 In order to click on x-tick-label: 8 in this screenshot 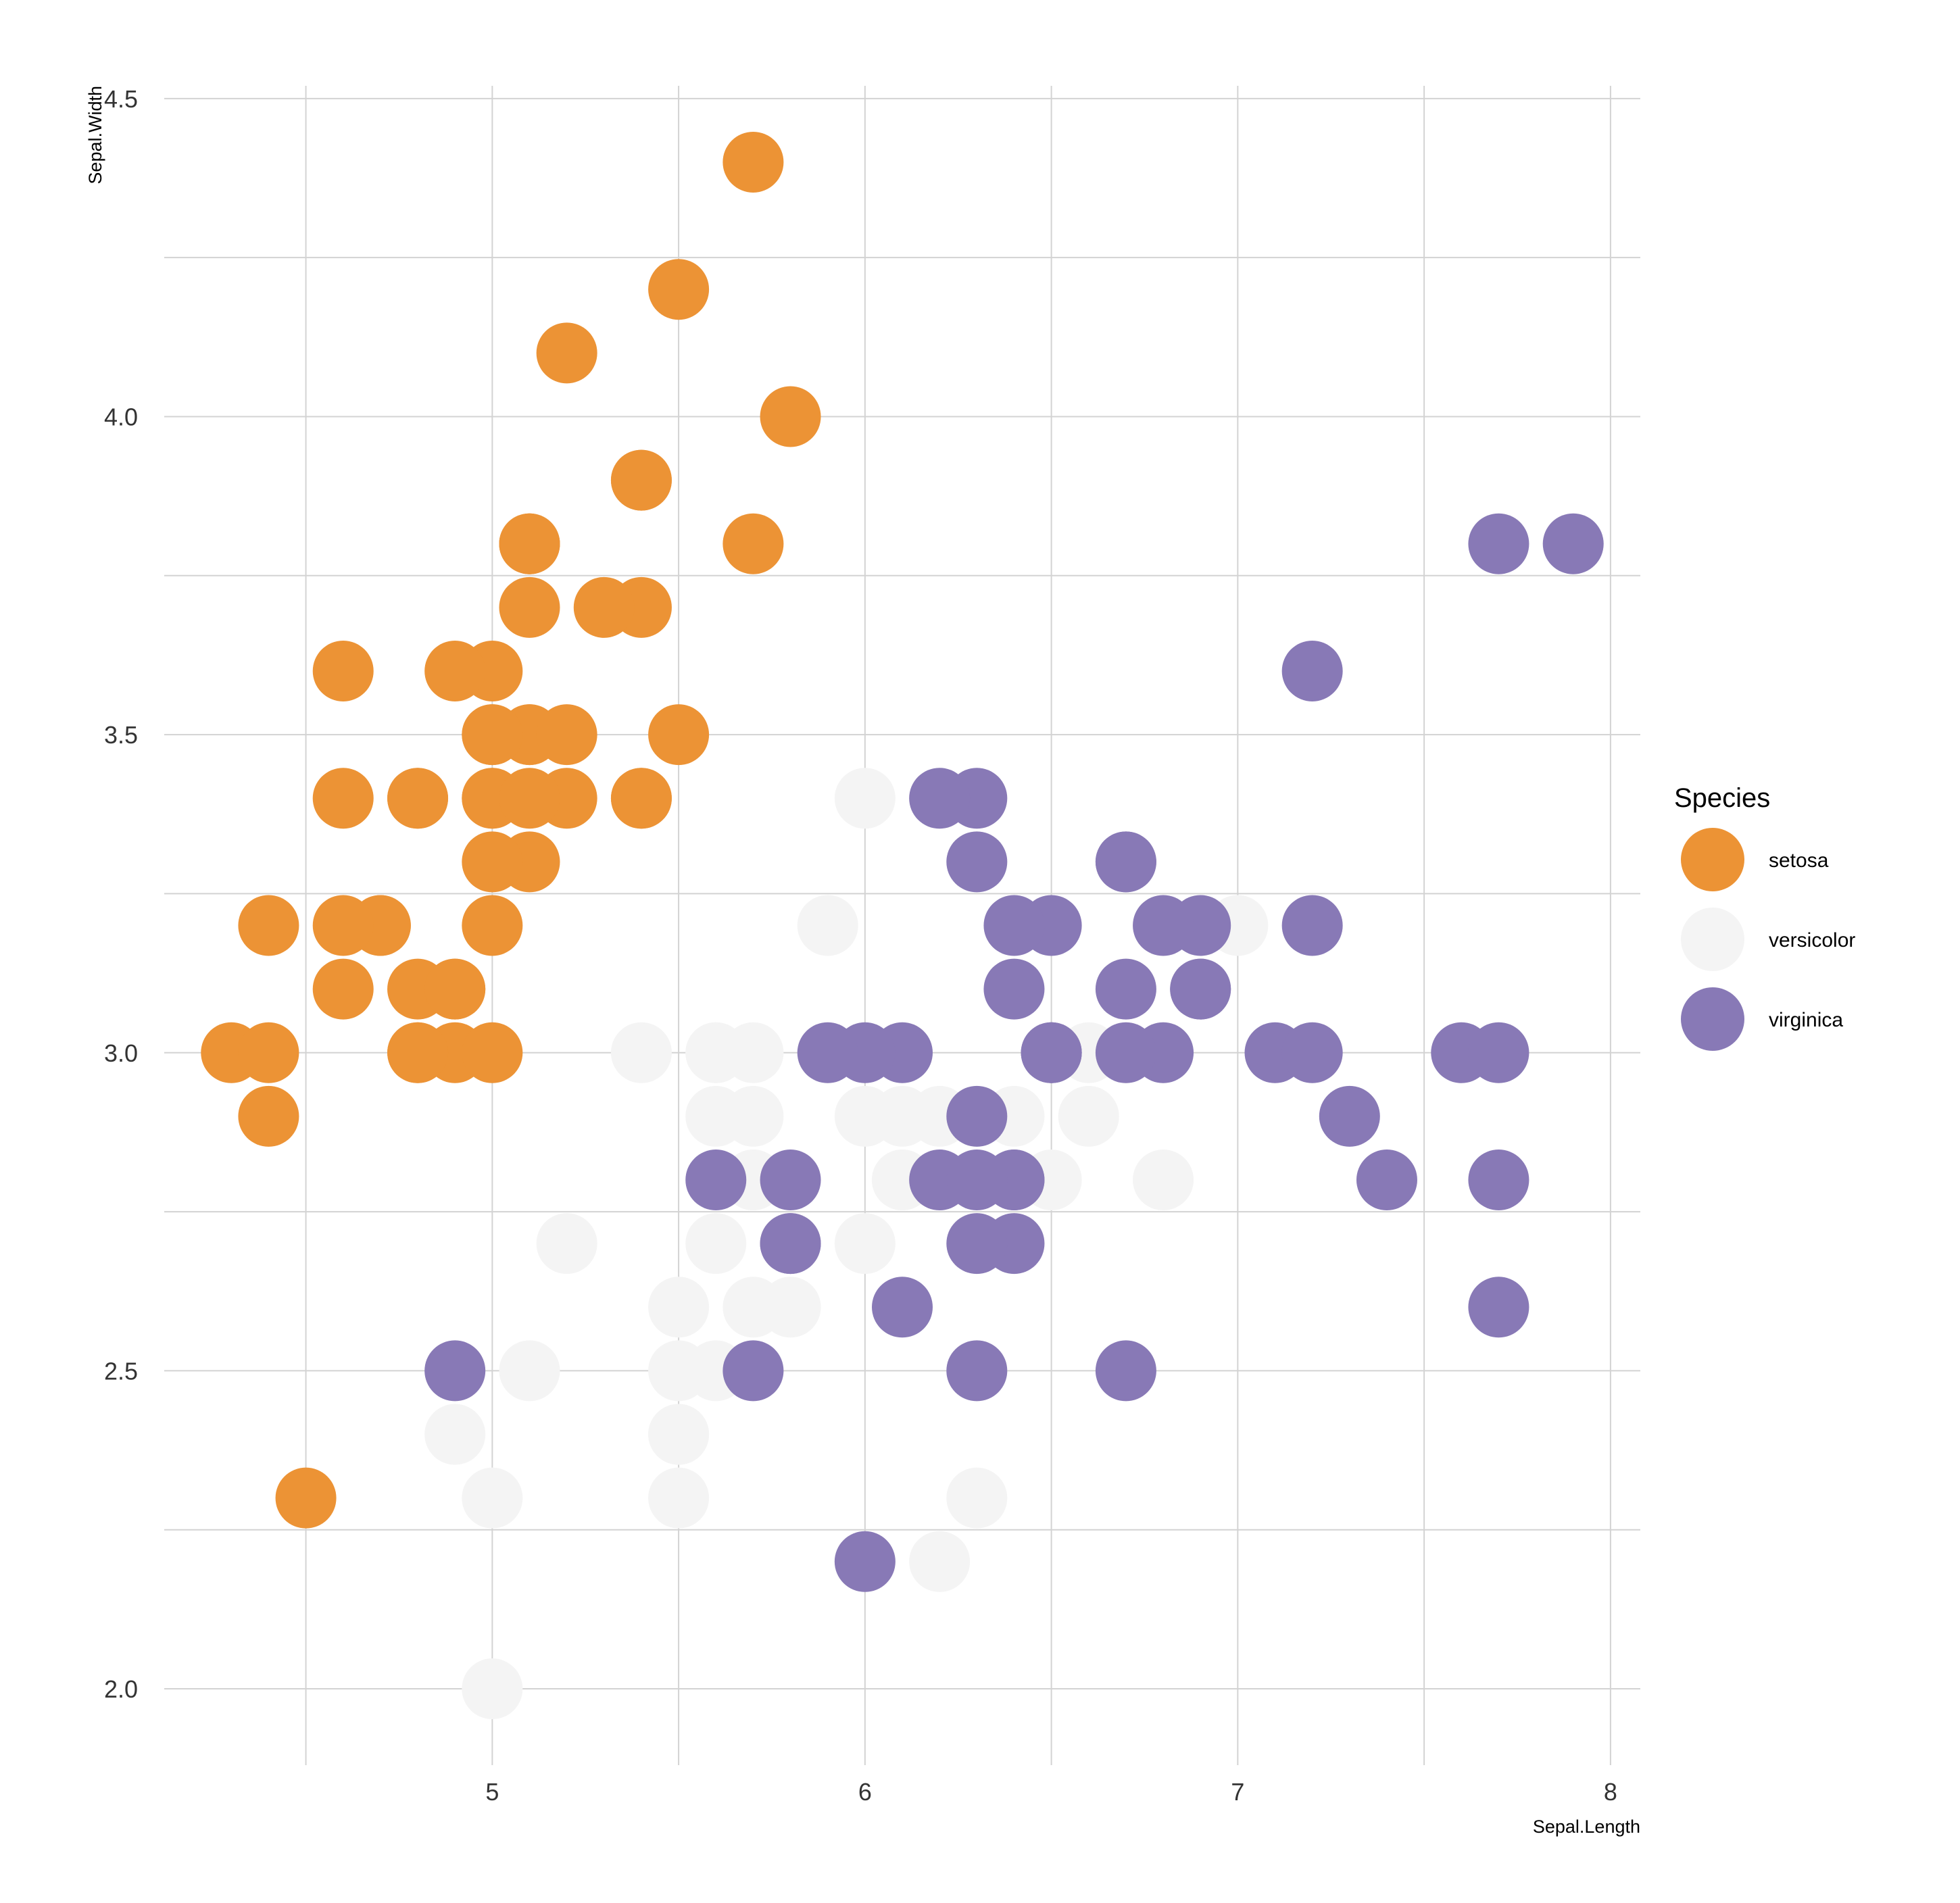, I will do `click(1610, 1792)`.